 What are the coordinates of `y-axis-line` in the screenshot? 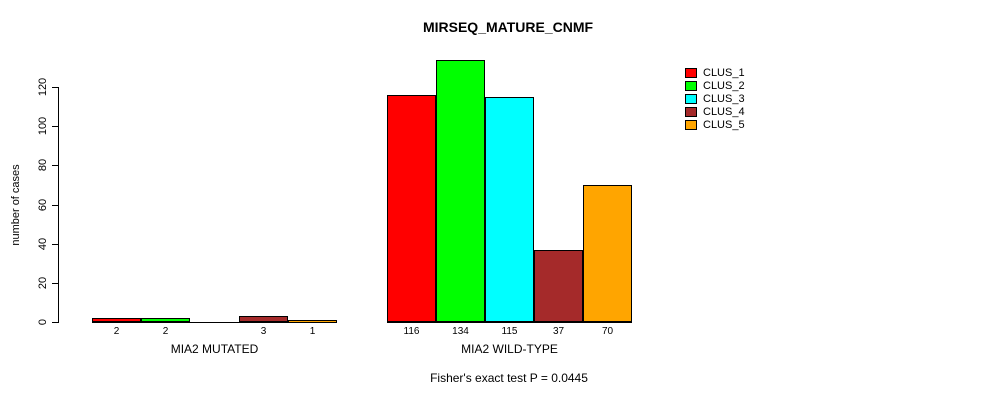 It's located at (58, 205).